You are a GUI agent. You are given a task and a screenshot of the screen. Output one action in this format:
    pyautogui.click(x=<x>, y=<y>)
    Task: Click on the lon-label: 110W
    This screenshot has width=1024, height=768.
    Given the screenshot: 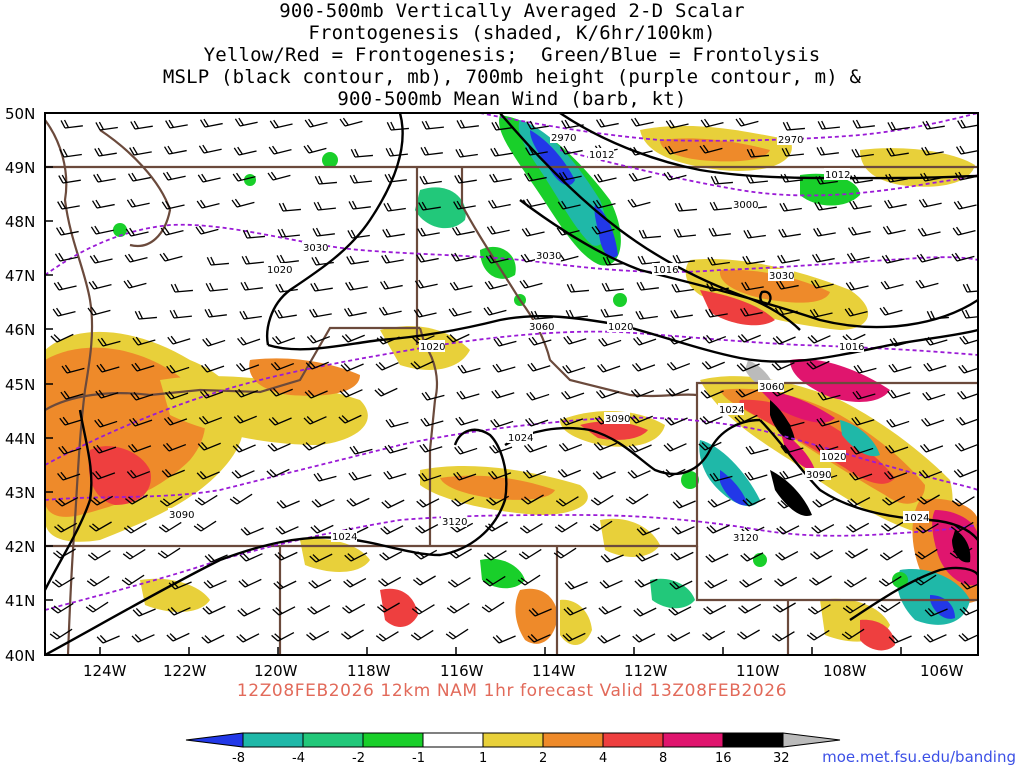 What is the action you would take?
    pyautogui.click(x=758, y=671)
    